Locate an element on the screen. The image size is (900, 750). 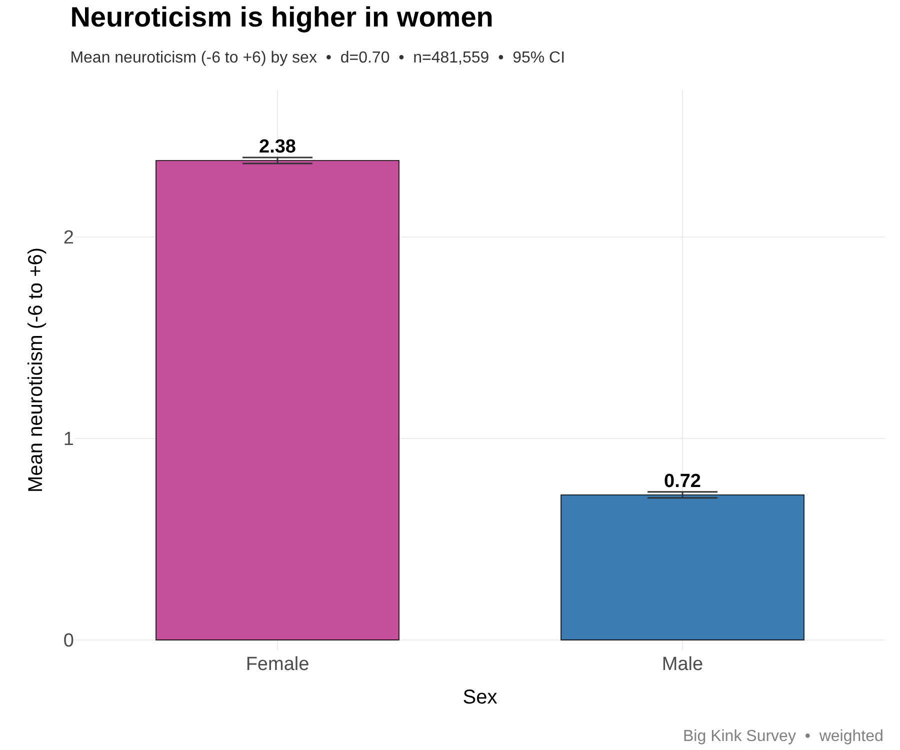
text: Big Kink Survey • weighted is located at coordinates (783, 736).